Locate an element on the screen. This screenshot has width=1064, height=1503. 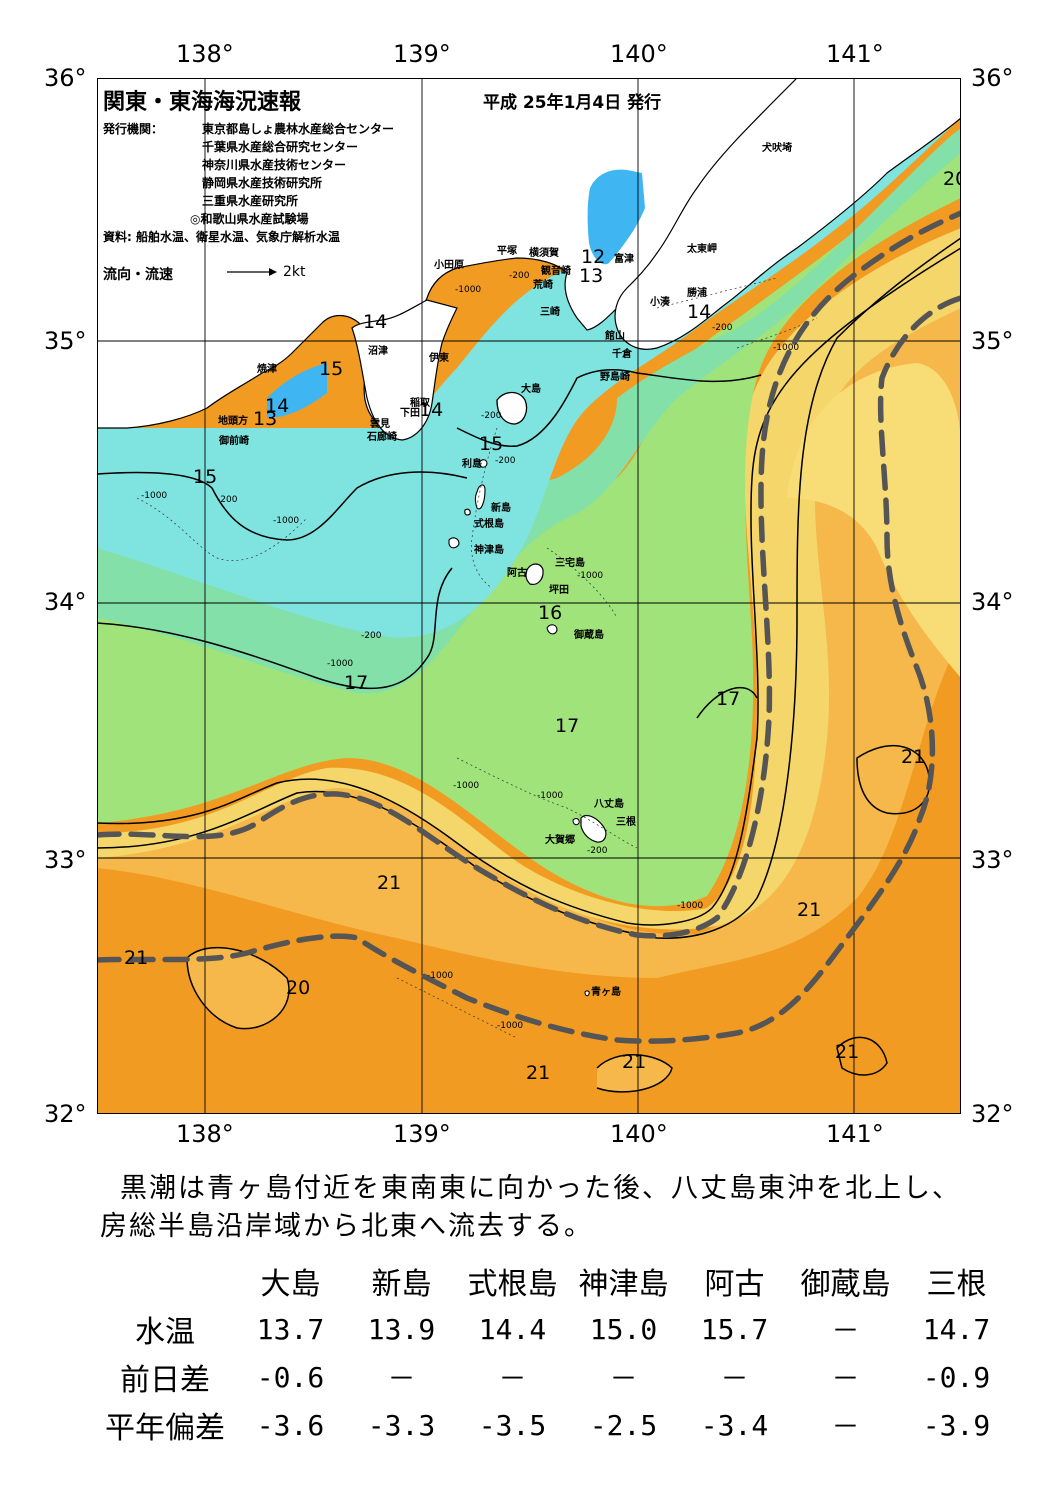
land-boso is located at coordinates (787, 214).